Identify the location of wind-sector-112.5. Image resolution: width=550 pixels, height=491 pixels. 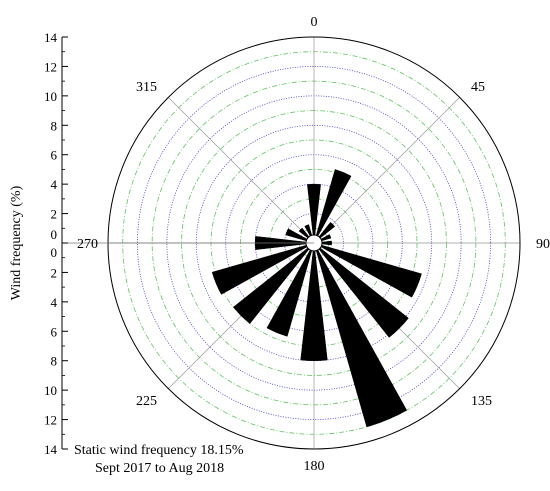
(367, 270).